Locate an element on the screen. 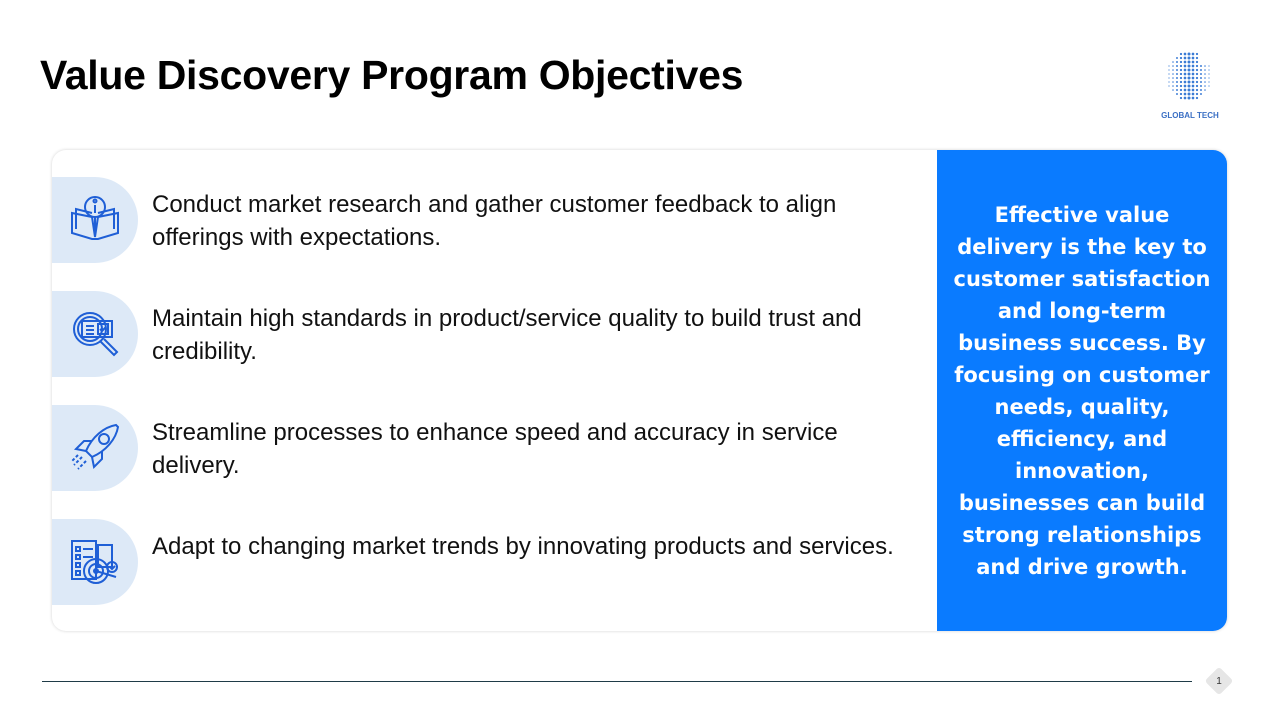  checklist-target-icon is located at coordinates (95, 562).